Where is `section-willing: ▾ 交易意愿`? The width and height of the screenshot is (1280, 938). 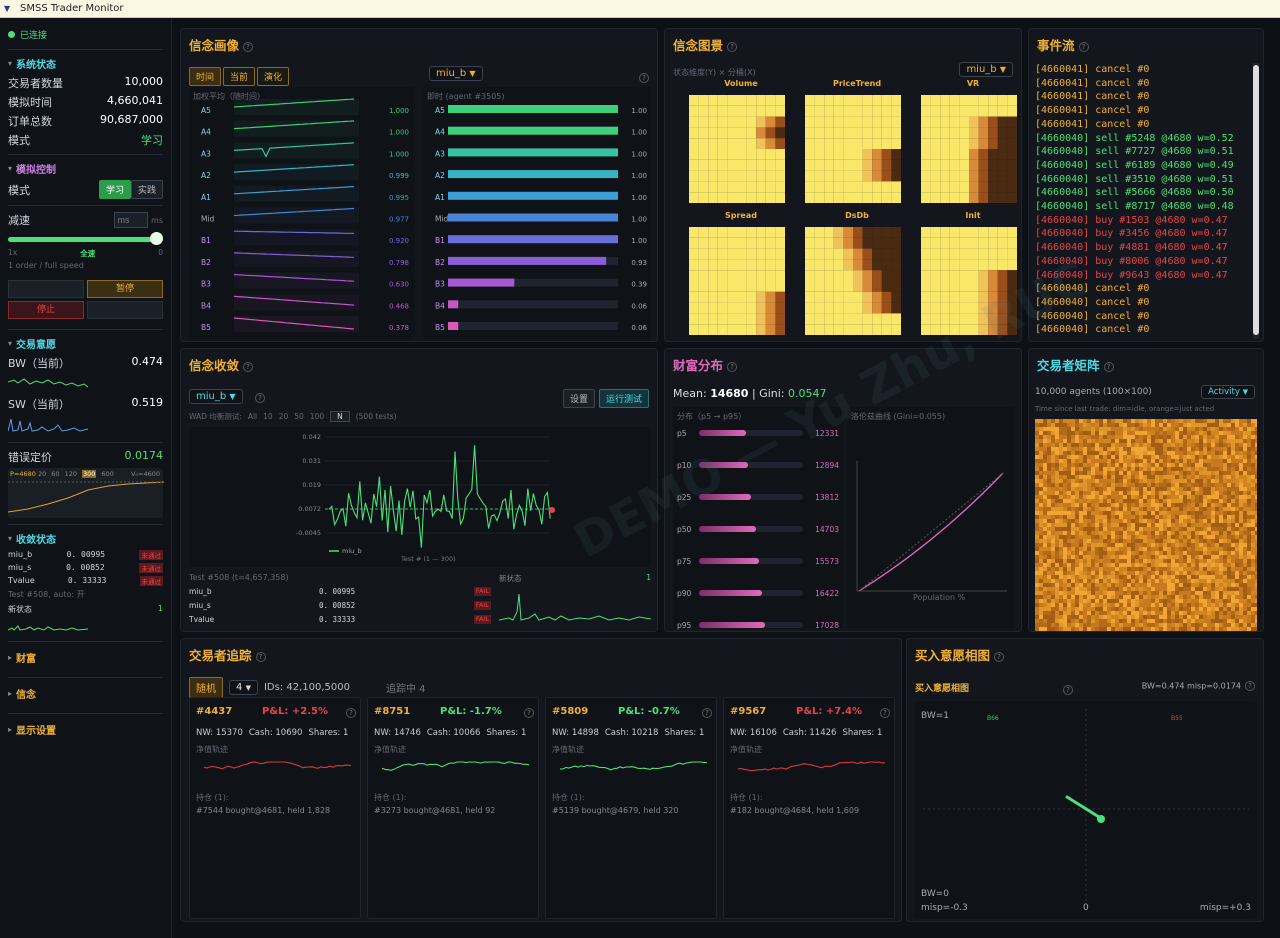
section-willing: ▾ 交易意愿 is located at coordinates (32, 345).